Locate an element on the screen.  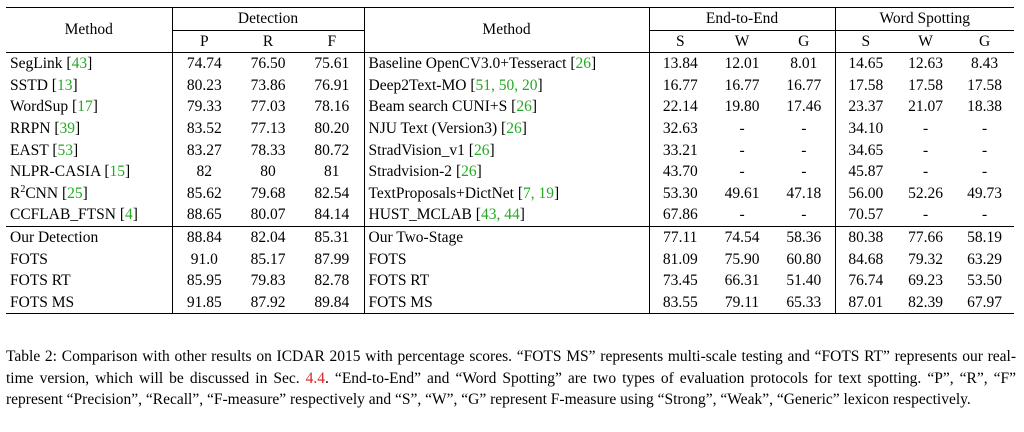
method-cell: HUST_MCLAB [43, 44] is located at coordinates (507, 215).